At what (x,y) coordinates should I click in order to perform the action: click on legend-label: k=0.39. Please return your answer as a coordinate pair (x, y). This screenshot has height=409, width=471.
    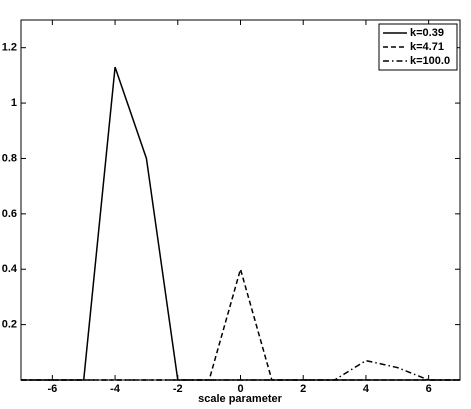
    Looking at the image, I should click on (427, 33).